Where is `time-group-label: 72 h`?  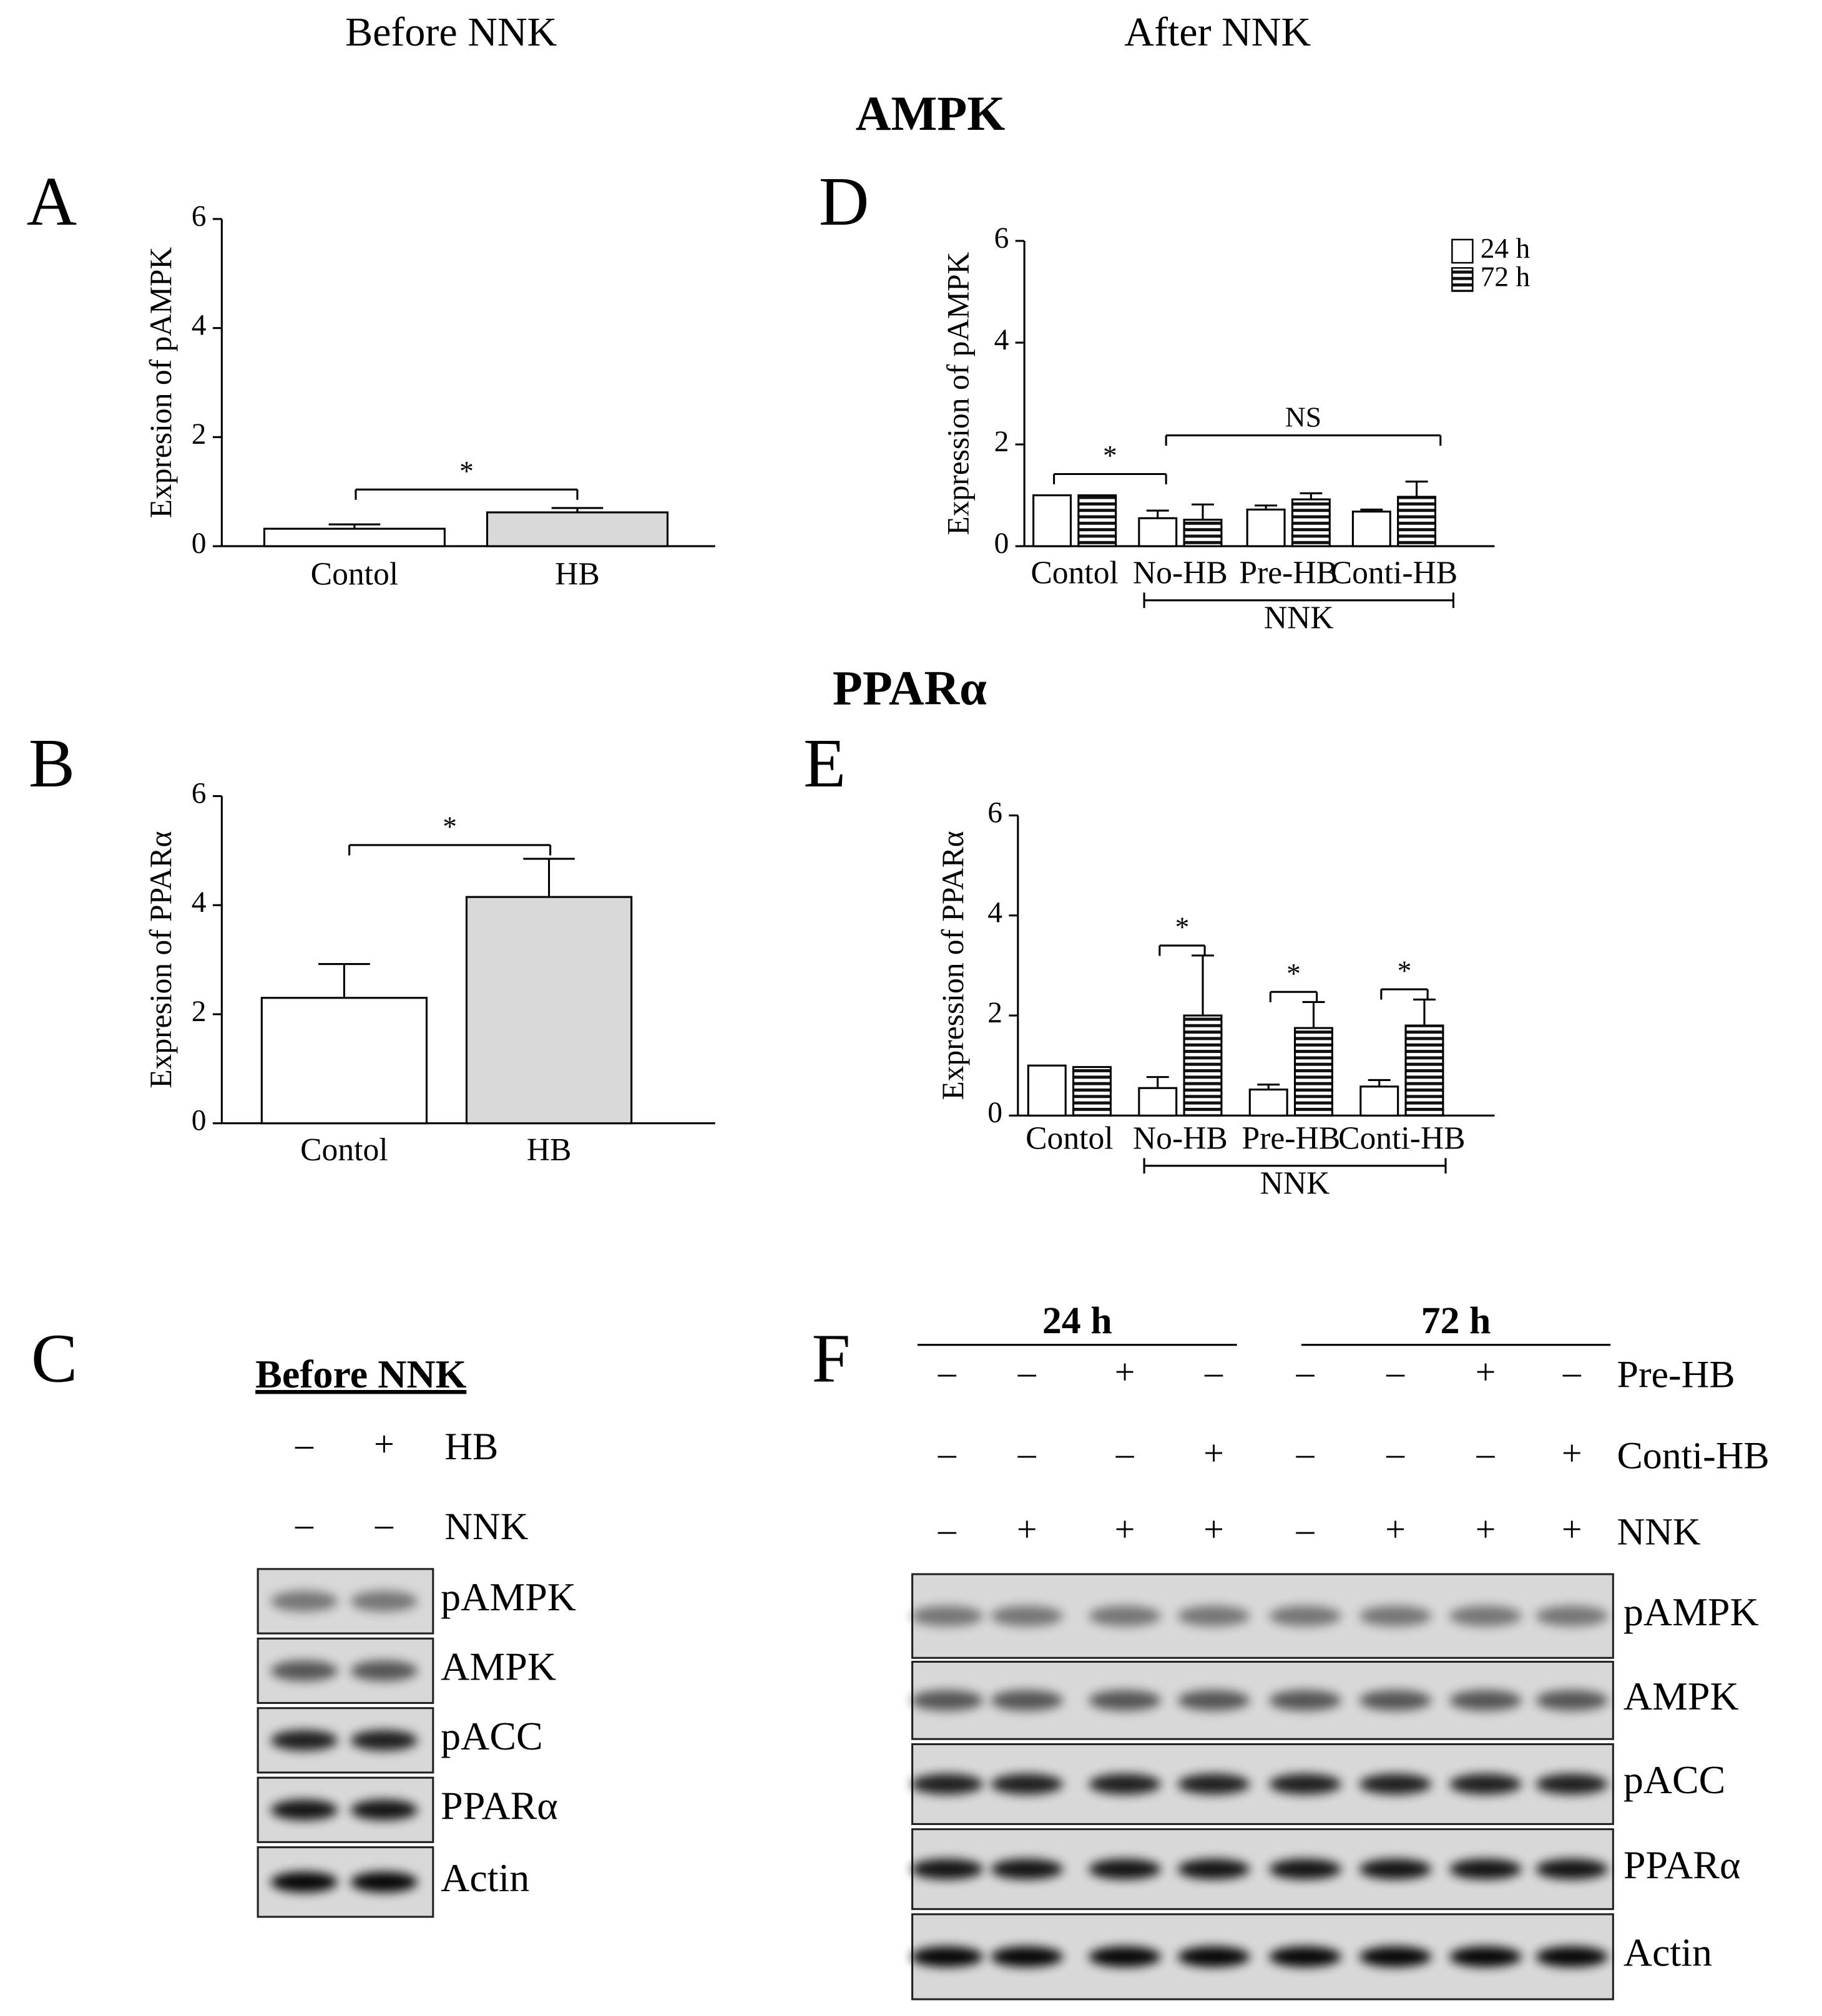
time-group-label: 72 h is located at coordinates (1456, 1320).